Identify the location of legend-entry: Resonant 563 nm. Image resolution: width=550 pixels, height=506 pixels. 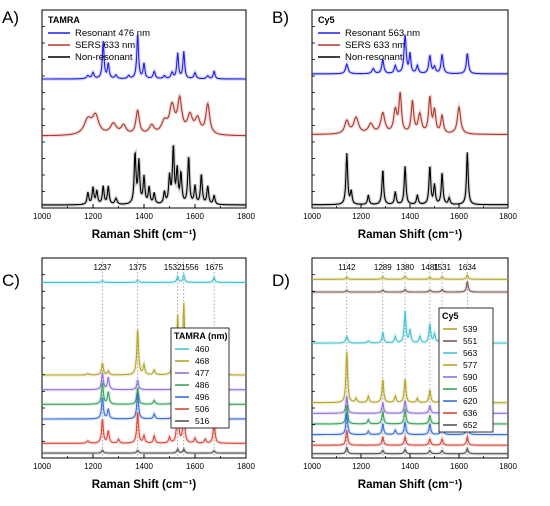
(382, 33).